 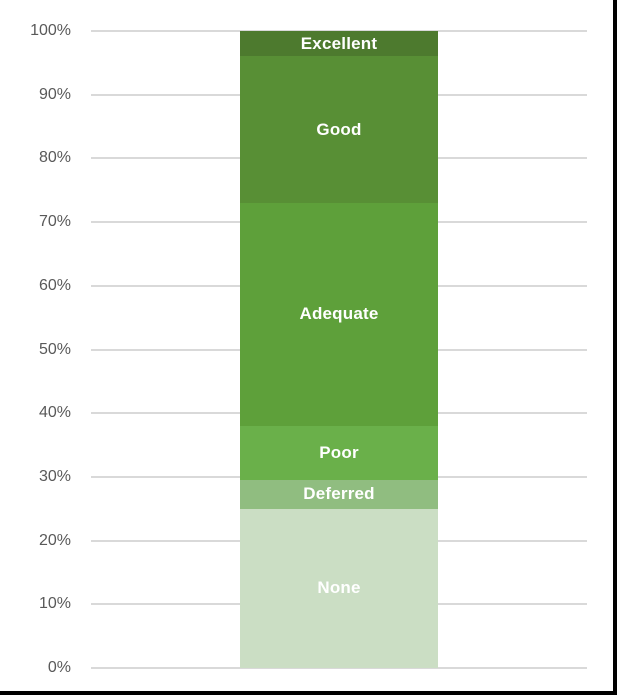 I want to click on figure-border-right, so click(x=615, y=347).